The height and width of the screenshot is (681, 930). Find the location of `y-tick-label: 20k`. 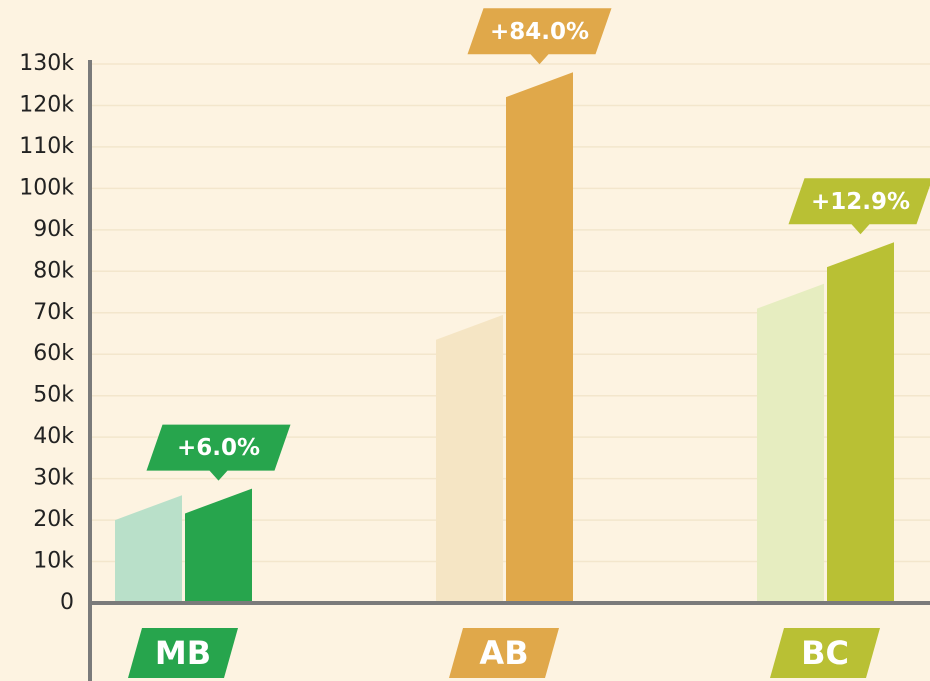

y-tick-label: 20k is located at coordinates (53, 519).